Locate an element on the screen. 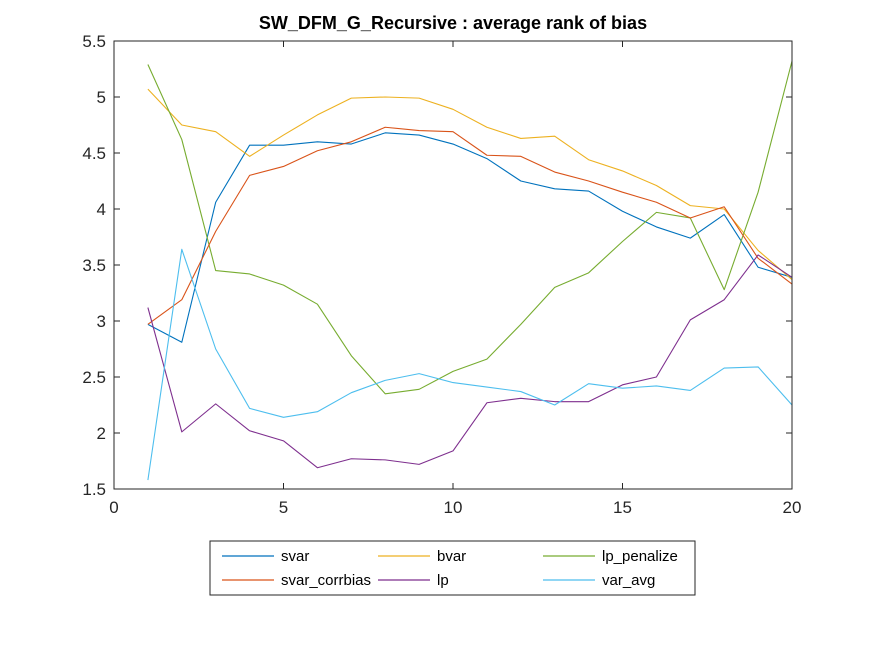  y-tick-label: 5 is located at coordinates (101, 97).